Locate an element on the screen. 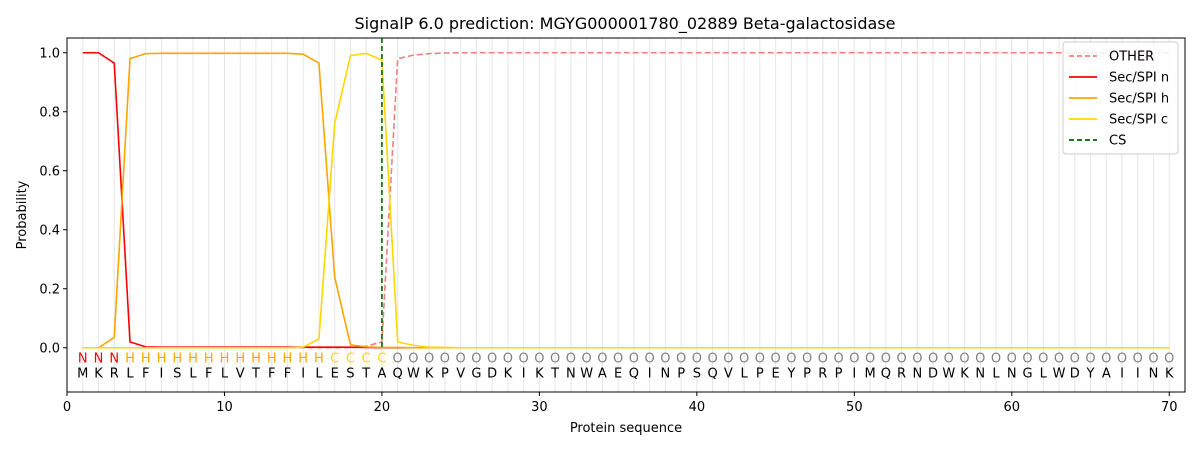 The image size is (1200, 450). y-axis-label: Probability is located at coordinates (22, 214).